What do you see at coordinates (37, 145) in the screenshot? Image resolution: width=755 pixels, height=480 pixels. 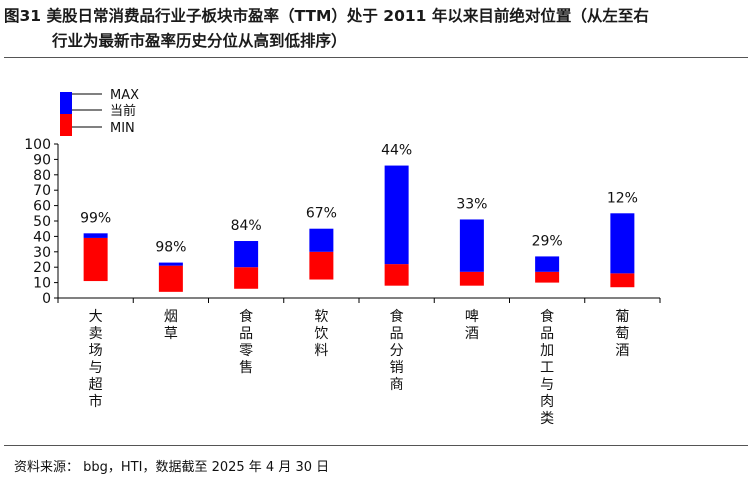 I see `y-tick-label: 100` at bounding box center [37, 145].